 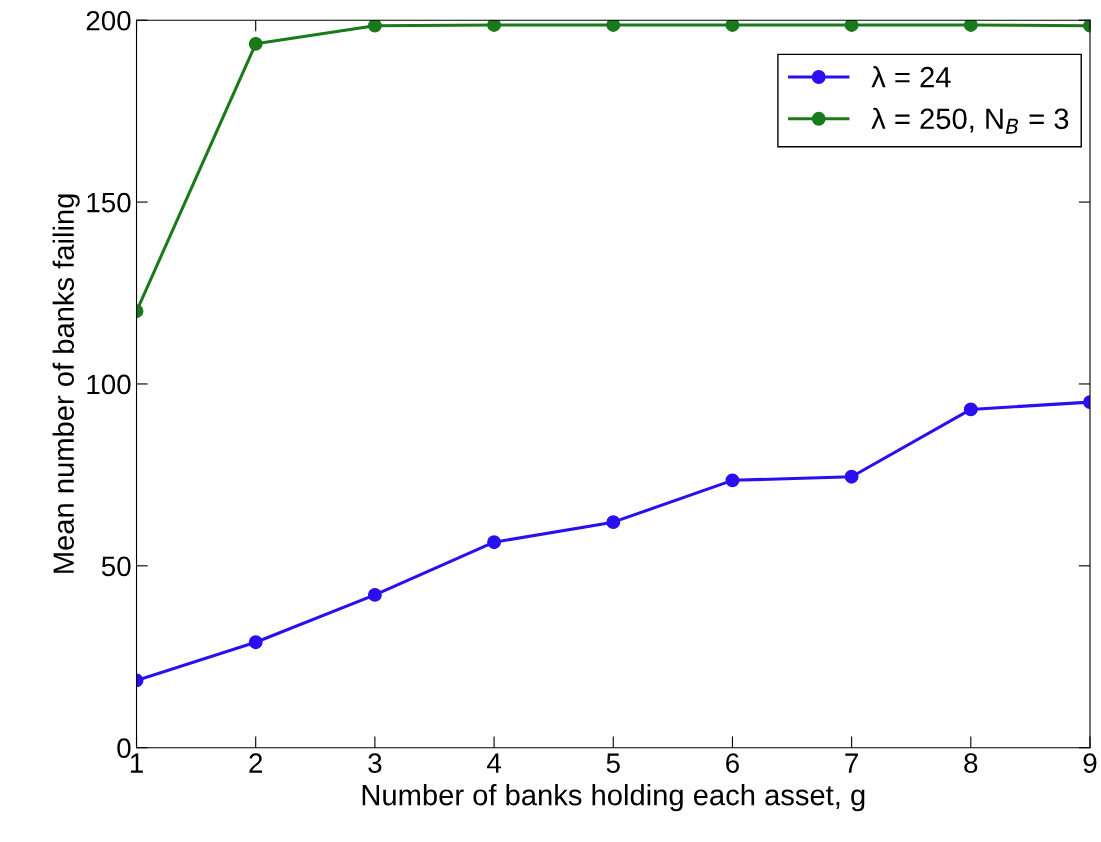 What do you see at coordinates (375, 763) in the screenshot?
I see `x-tick-label: 3` at bounding box center [375, 763].